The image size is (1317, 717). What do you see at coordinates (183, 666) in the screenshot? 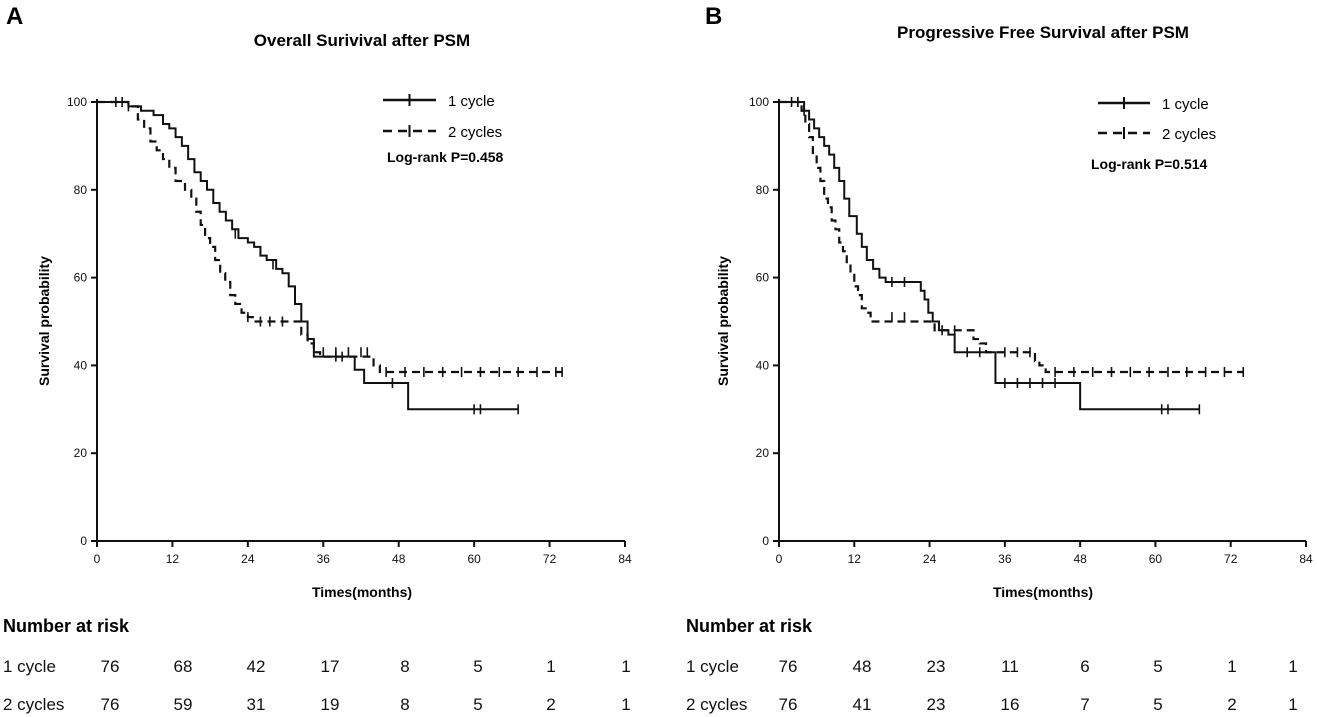
I see `risk-count: 68` at bounding box center [183, 666].